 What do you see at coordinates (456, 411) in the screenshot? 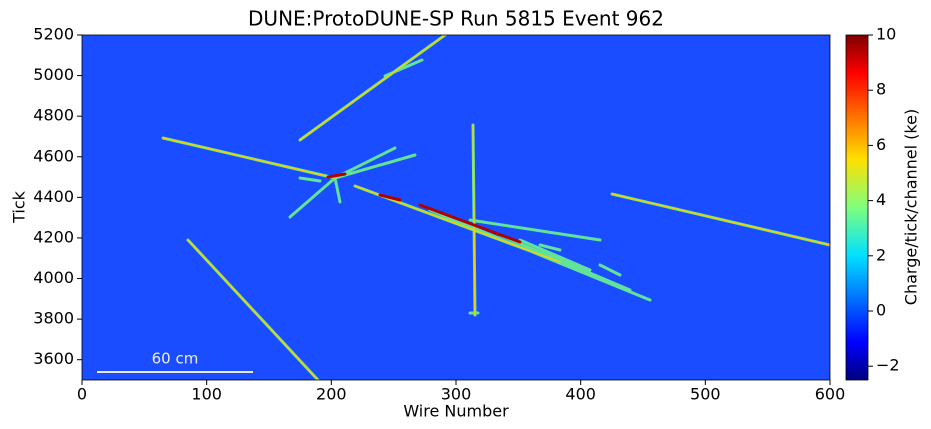
I see `x-axis-label: Wire Number` at bounding box center [456, 411].